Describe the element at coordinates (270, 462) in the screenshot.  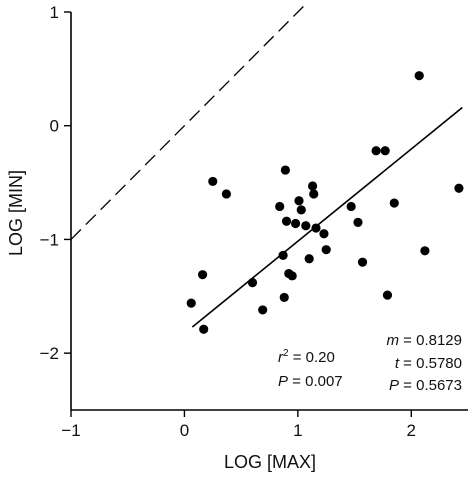
I see `x-axis-title: LOG [MAX]` at that location.